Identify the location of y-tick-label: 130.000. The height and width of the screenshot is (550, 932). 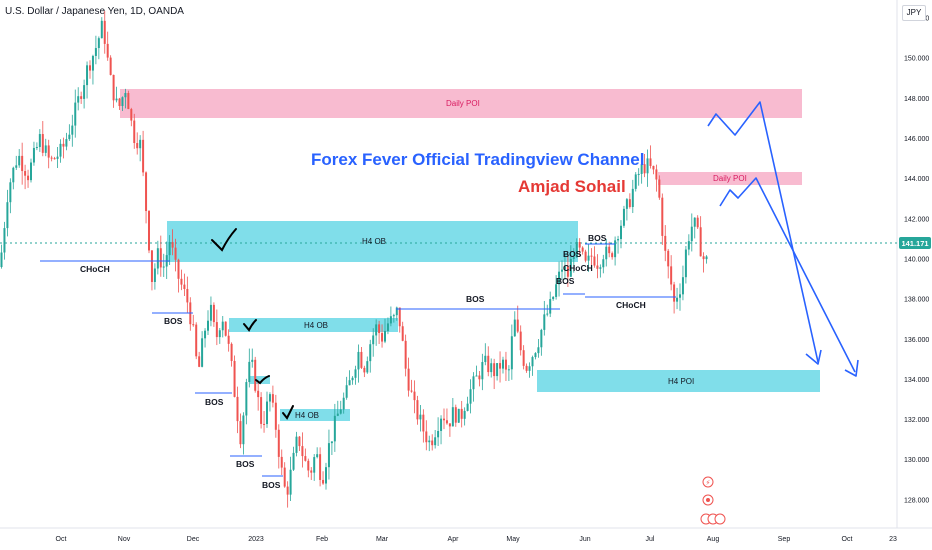
(916, 460).